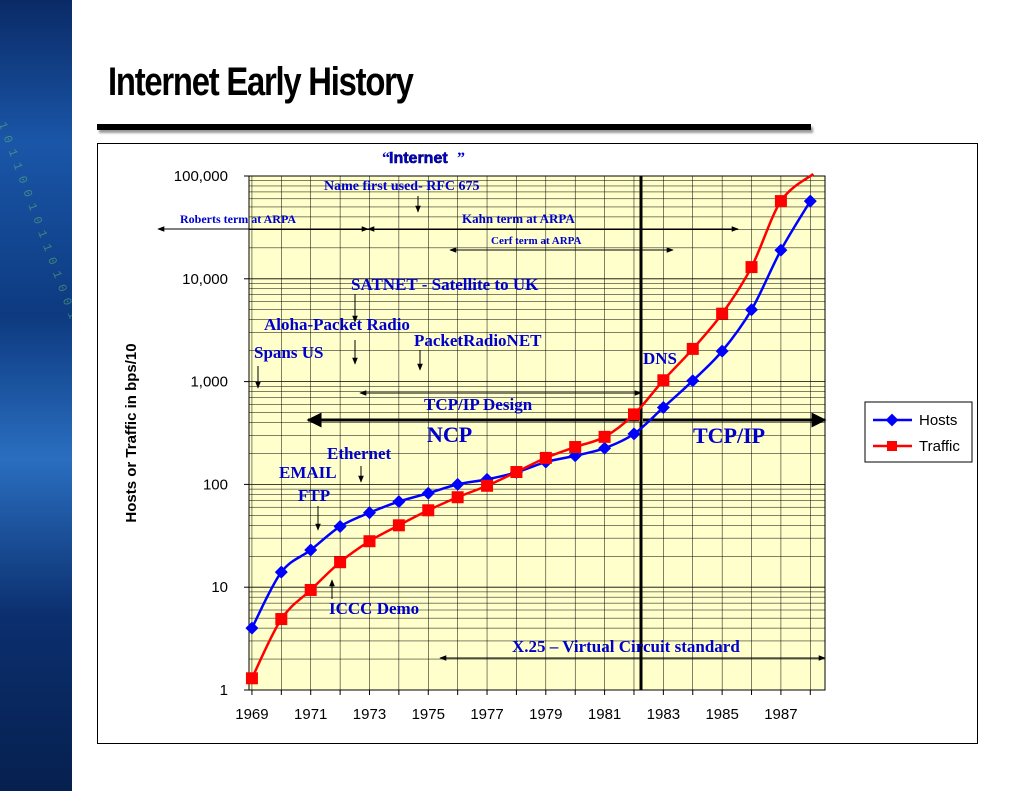 This screenshot has width=1024, height=791. What do you see at coordinates (288, 352) in the screenshot?
I see `spans-us-label: Spans US` at bounding box center [288, 352].